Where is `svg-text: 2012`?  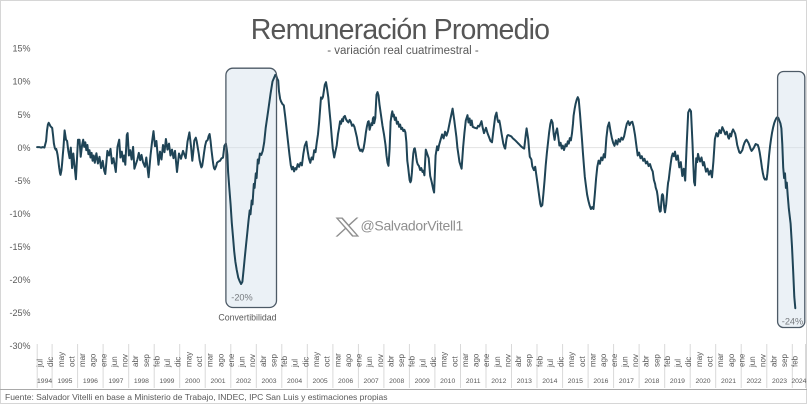
svg-text: 2012 is located at coordinates (498, 381).